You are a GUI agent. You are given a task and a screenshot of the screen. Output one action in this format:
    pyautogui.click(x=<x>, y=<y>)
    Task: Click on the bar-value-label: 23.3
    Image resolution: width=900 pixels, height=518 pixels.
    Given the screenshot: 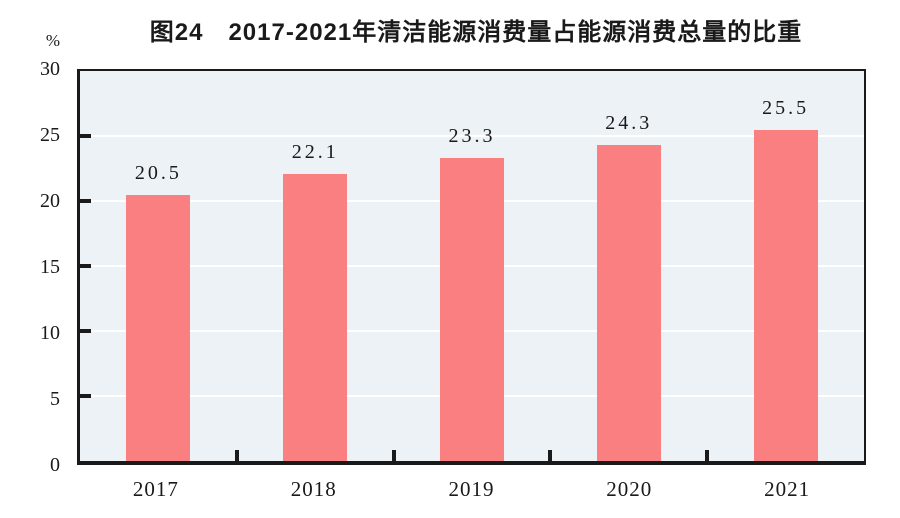 What is the action you would take?
    pyautogui.click(x=472, y=136)
    